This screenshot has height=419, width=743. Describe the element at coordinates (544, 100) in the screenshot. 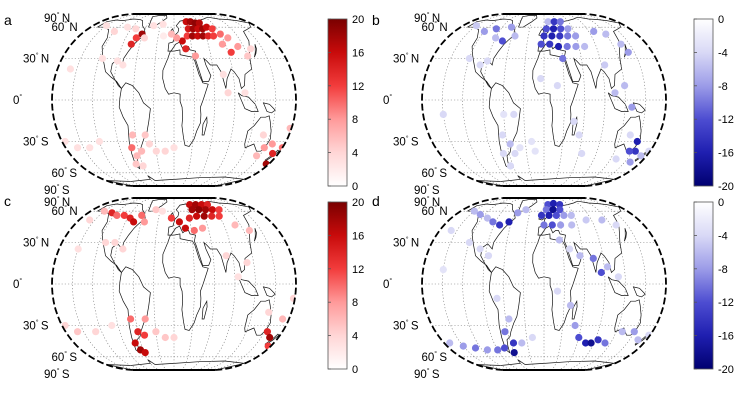

I see `map-body` at that location.